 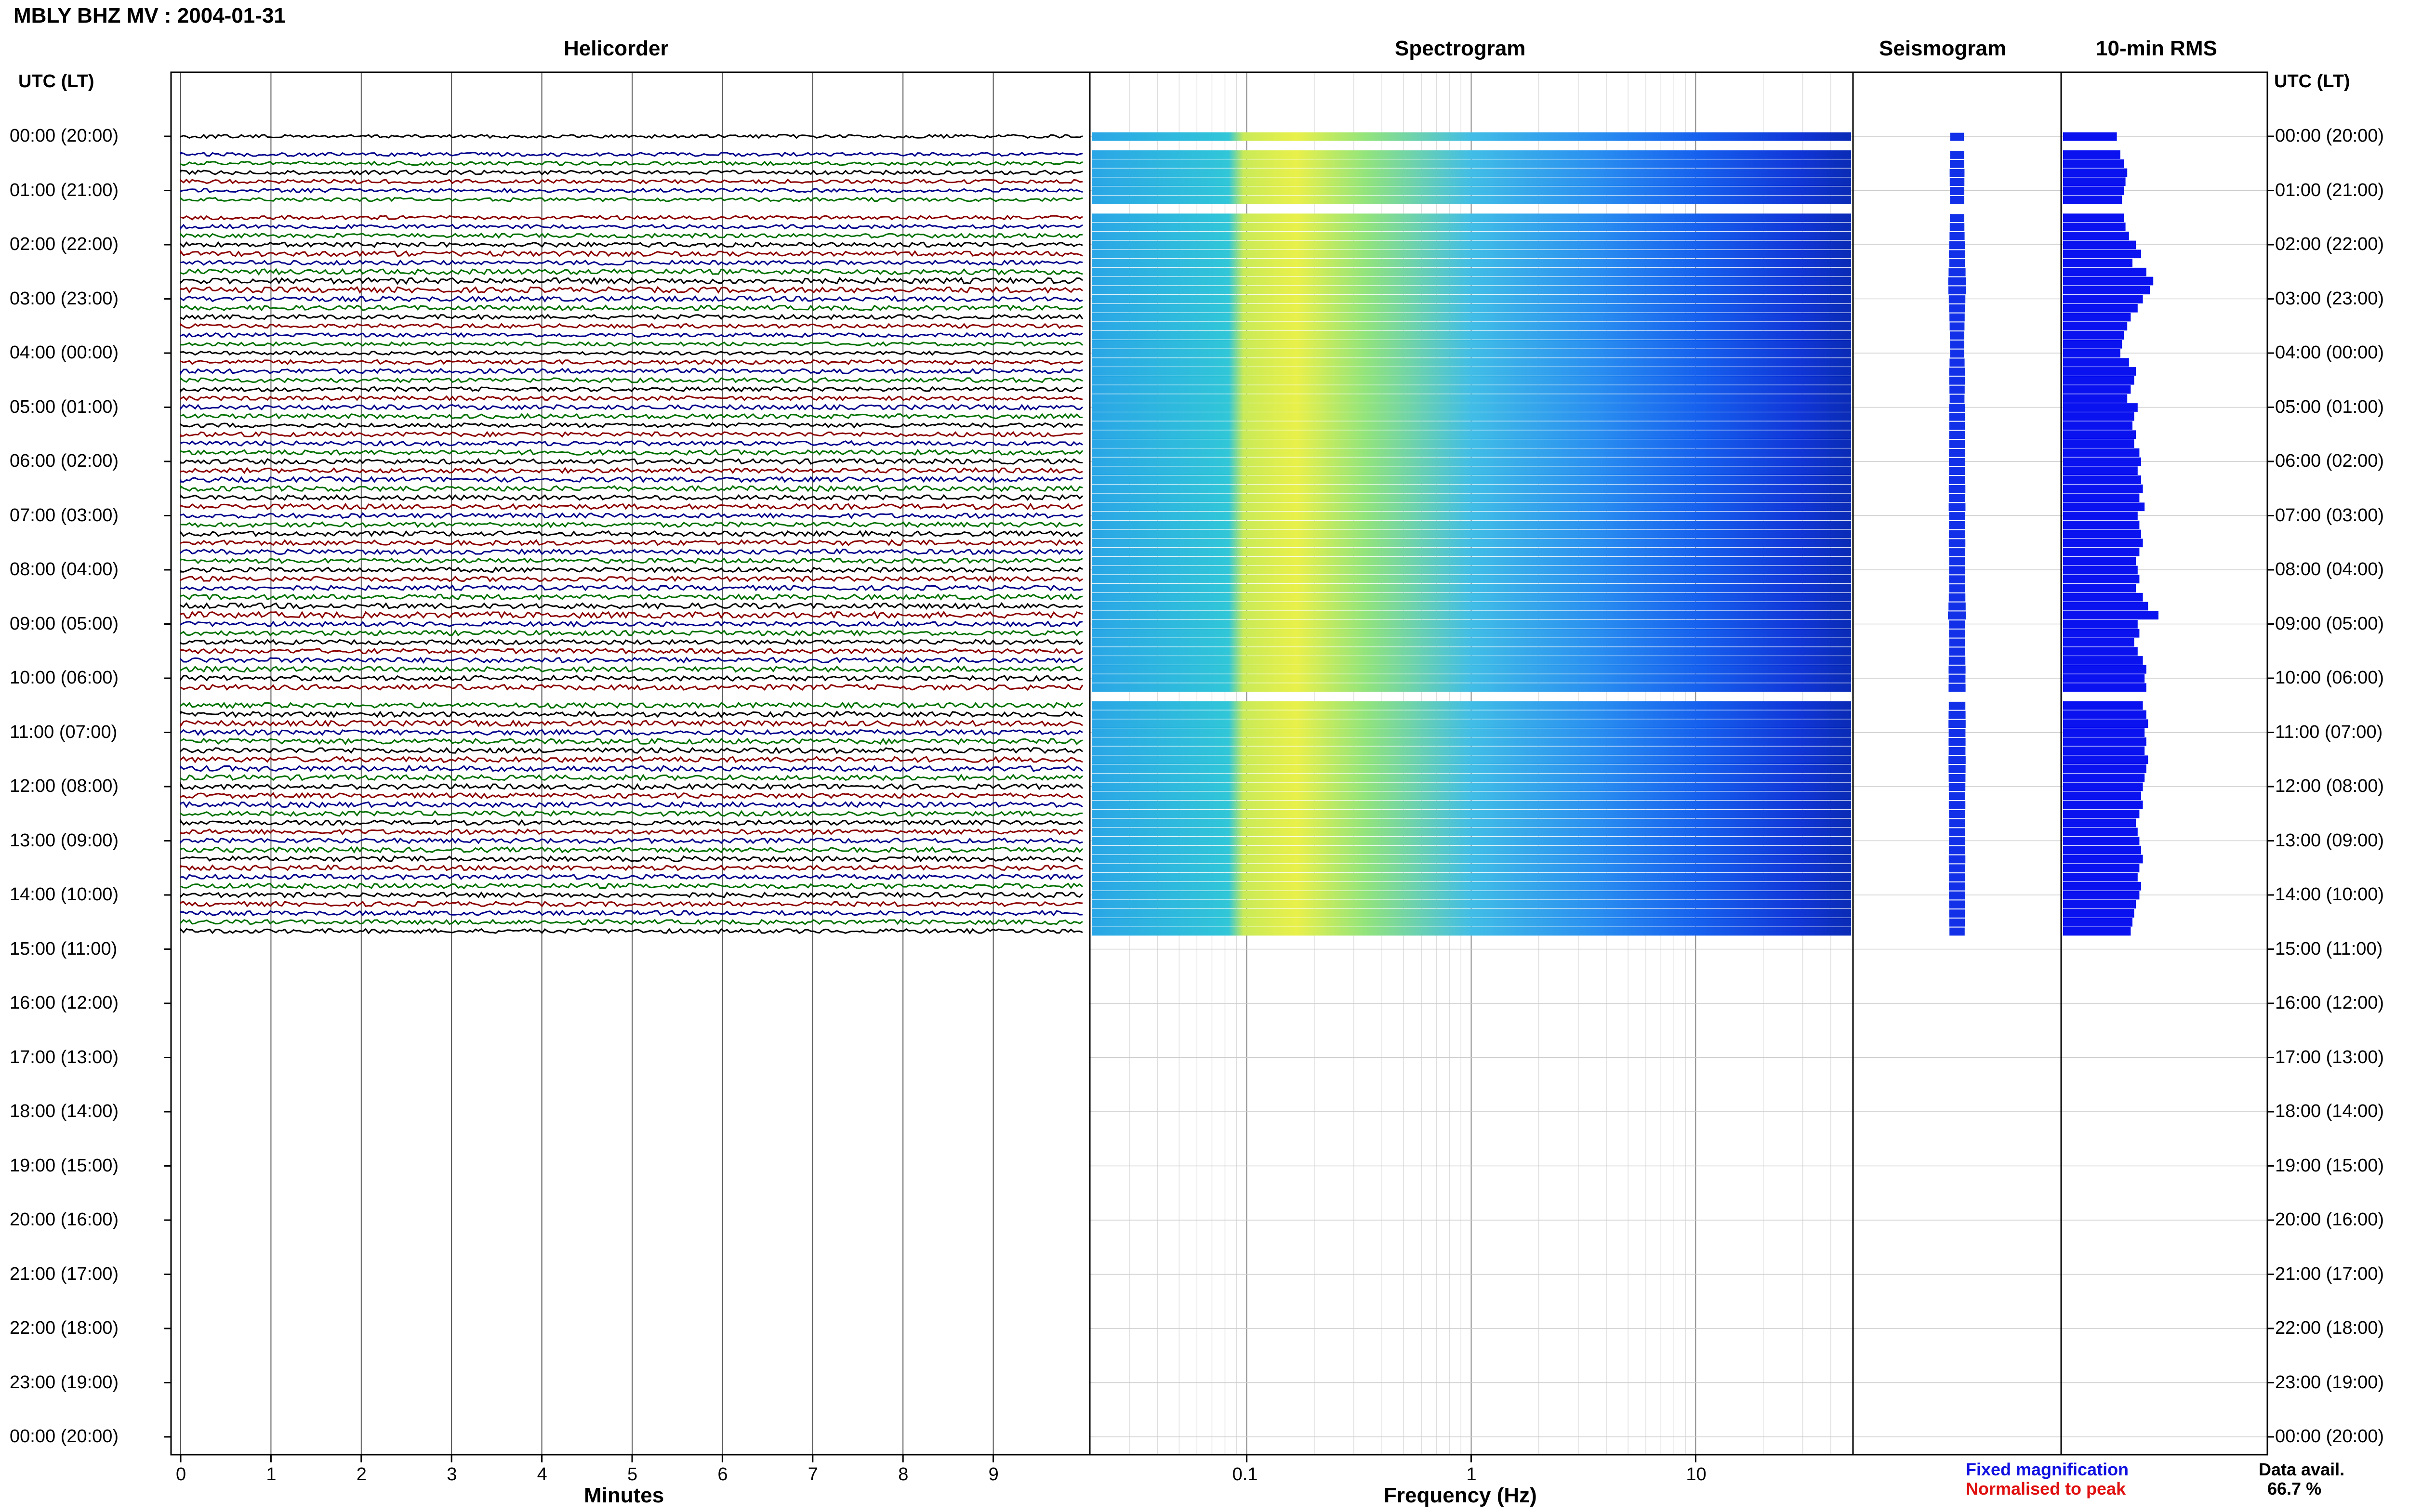 I want to click on hour-label-left: 19:00 (15:00), so click(x=64, y=1165).